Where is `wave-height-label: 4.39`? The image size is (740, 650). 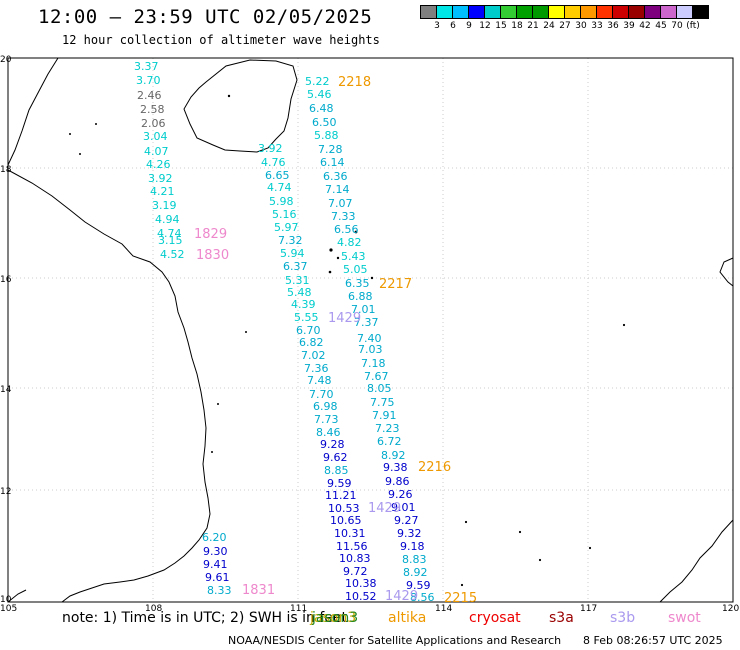
wave-height-label: 4.39 is located at coordinates (303, 304).